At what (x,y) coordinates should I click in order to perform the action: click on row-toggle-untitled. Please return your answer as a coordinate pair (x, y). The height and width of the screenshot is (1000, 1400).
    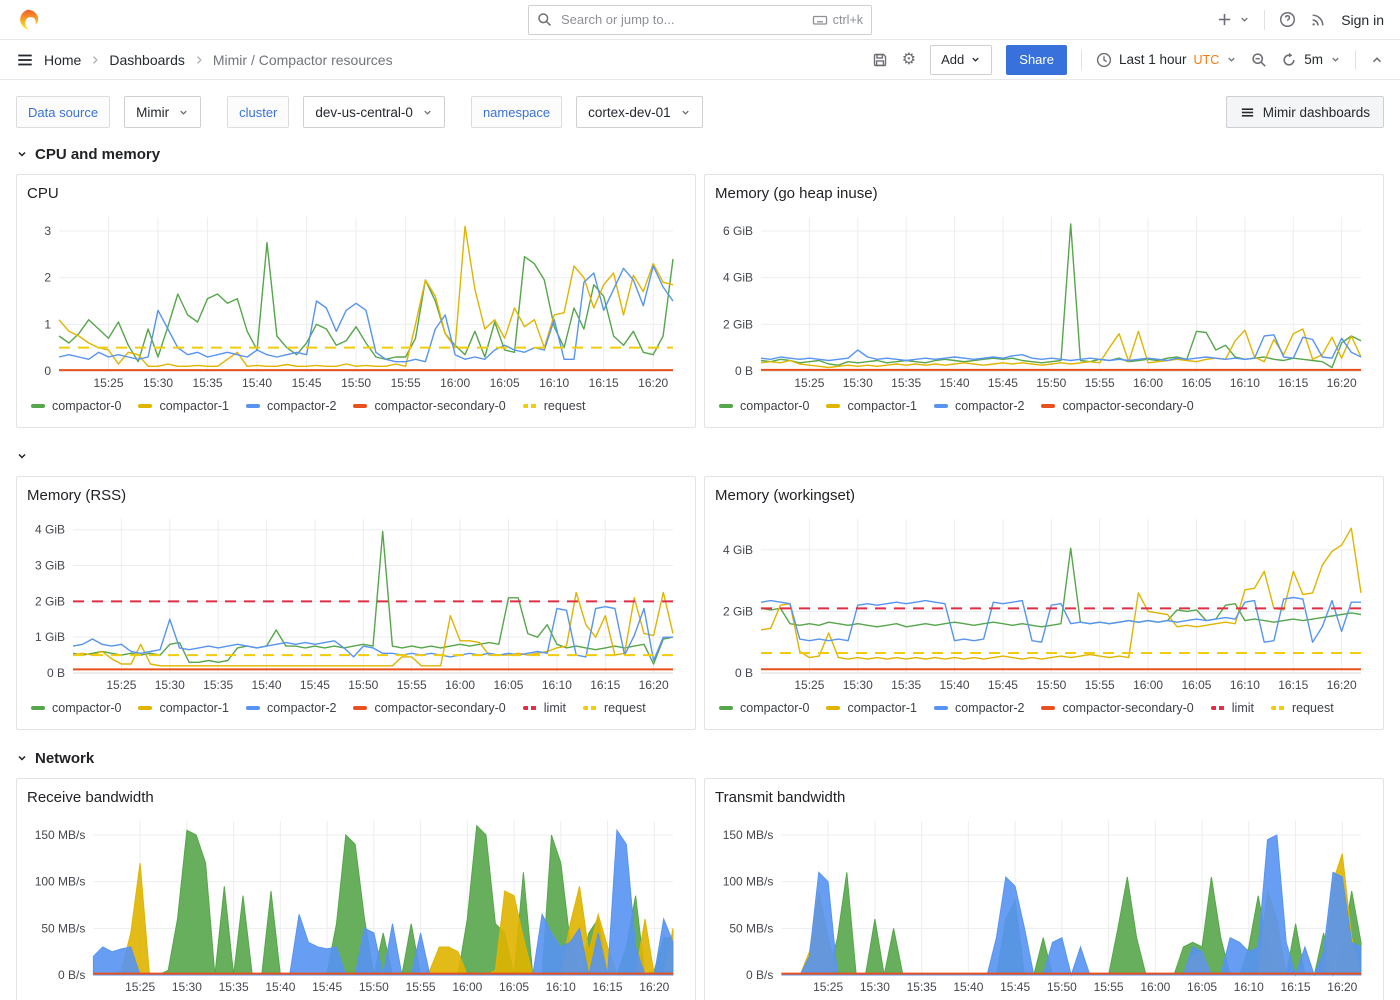
    Looking at the image, I should click on (700, 456).